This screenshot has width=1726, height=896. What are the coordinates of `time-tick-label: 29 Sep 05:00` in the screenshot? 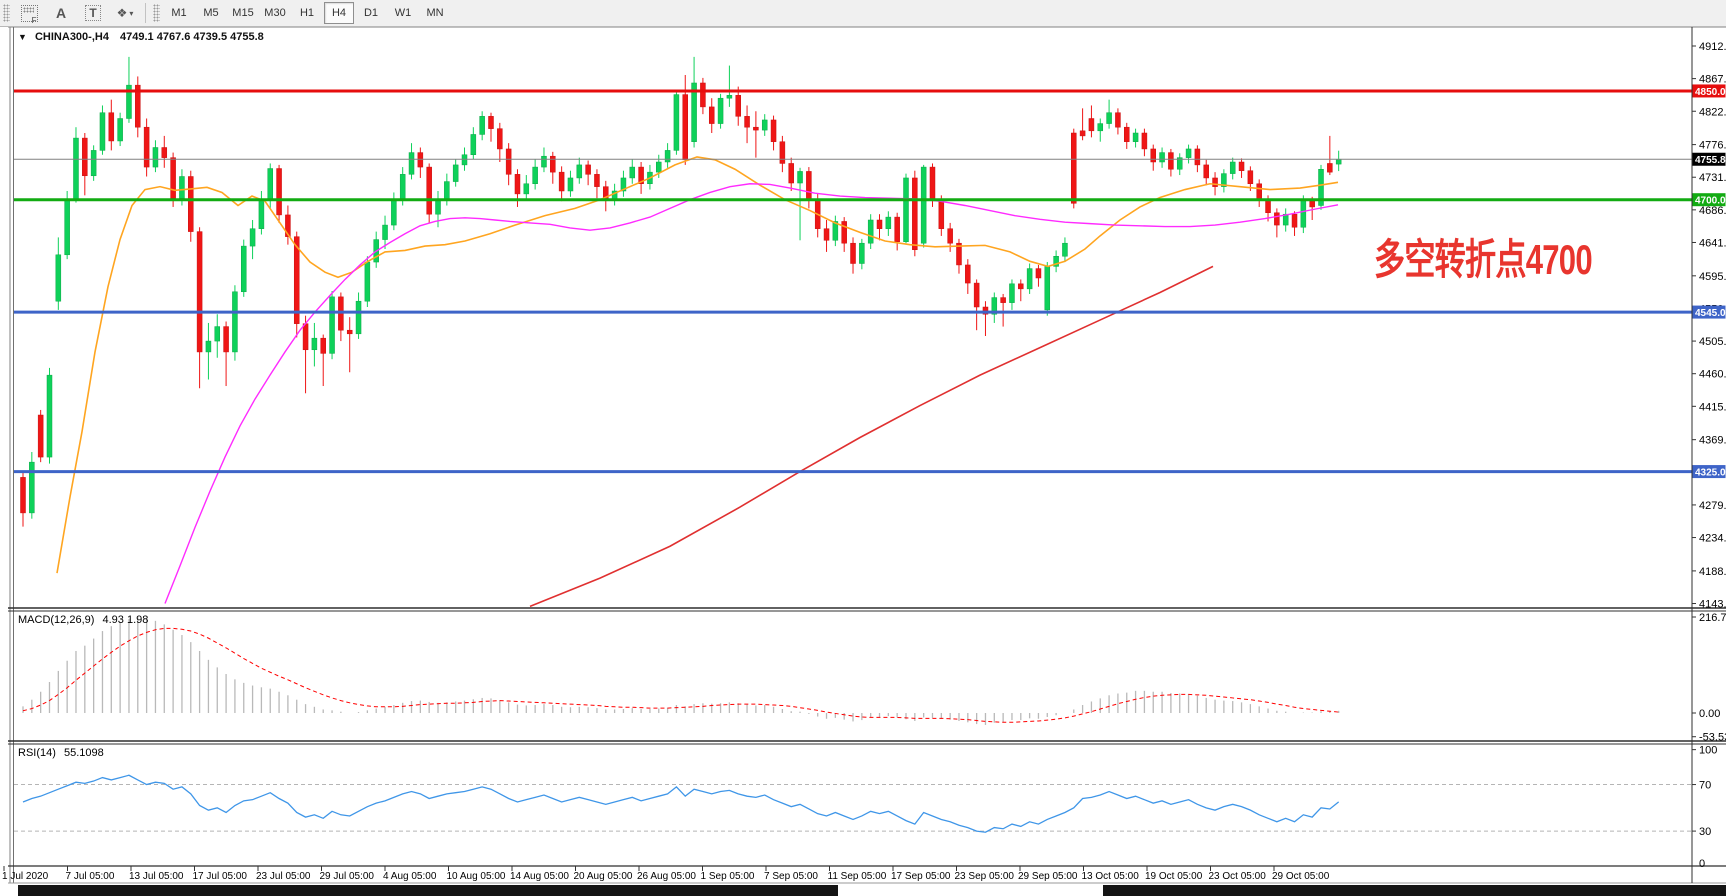 It's located at (1048, 876).